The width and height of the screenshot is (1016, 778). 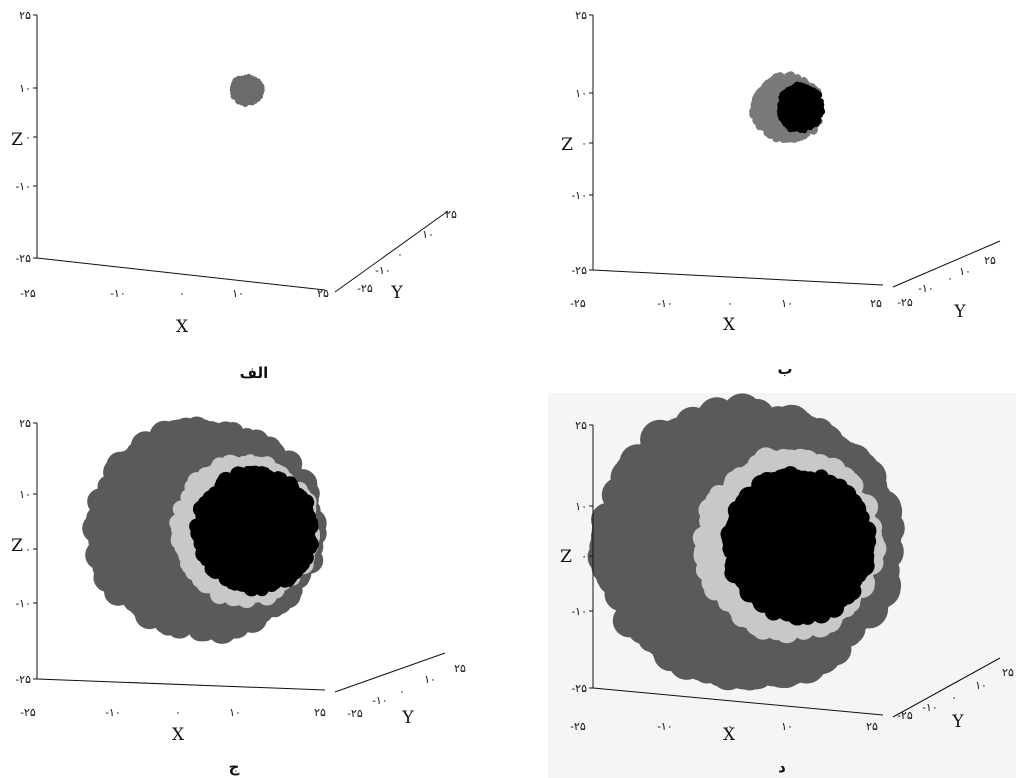 I want to click on panel-caption: ج, so click(x=234, y=767).